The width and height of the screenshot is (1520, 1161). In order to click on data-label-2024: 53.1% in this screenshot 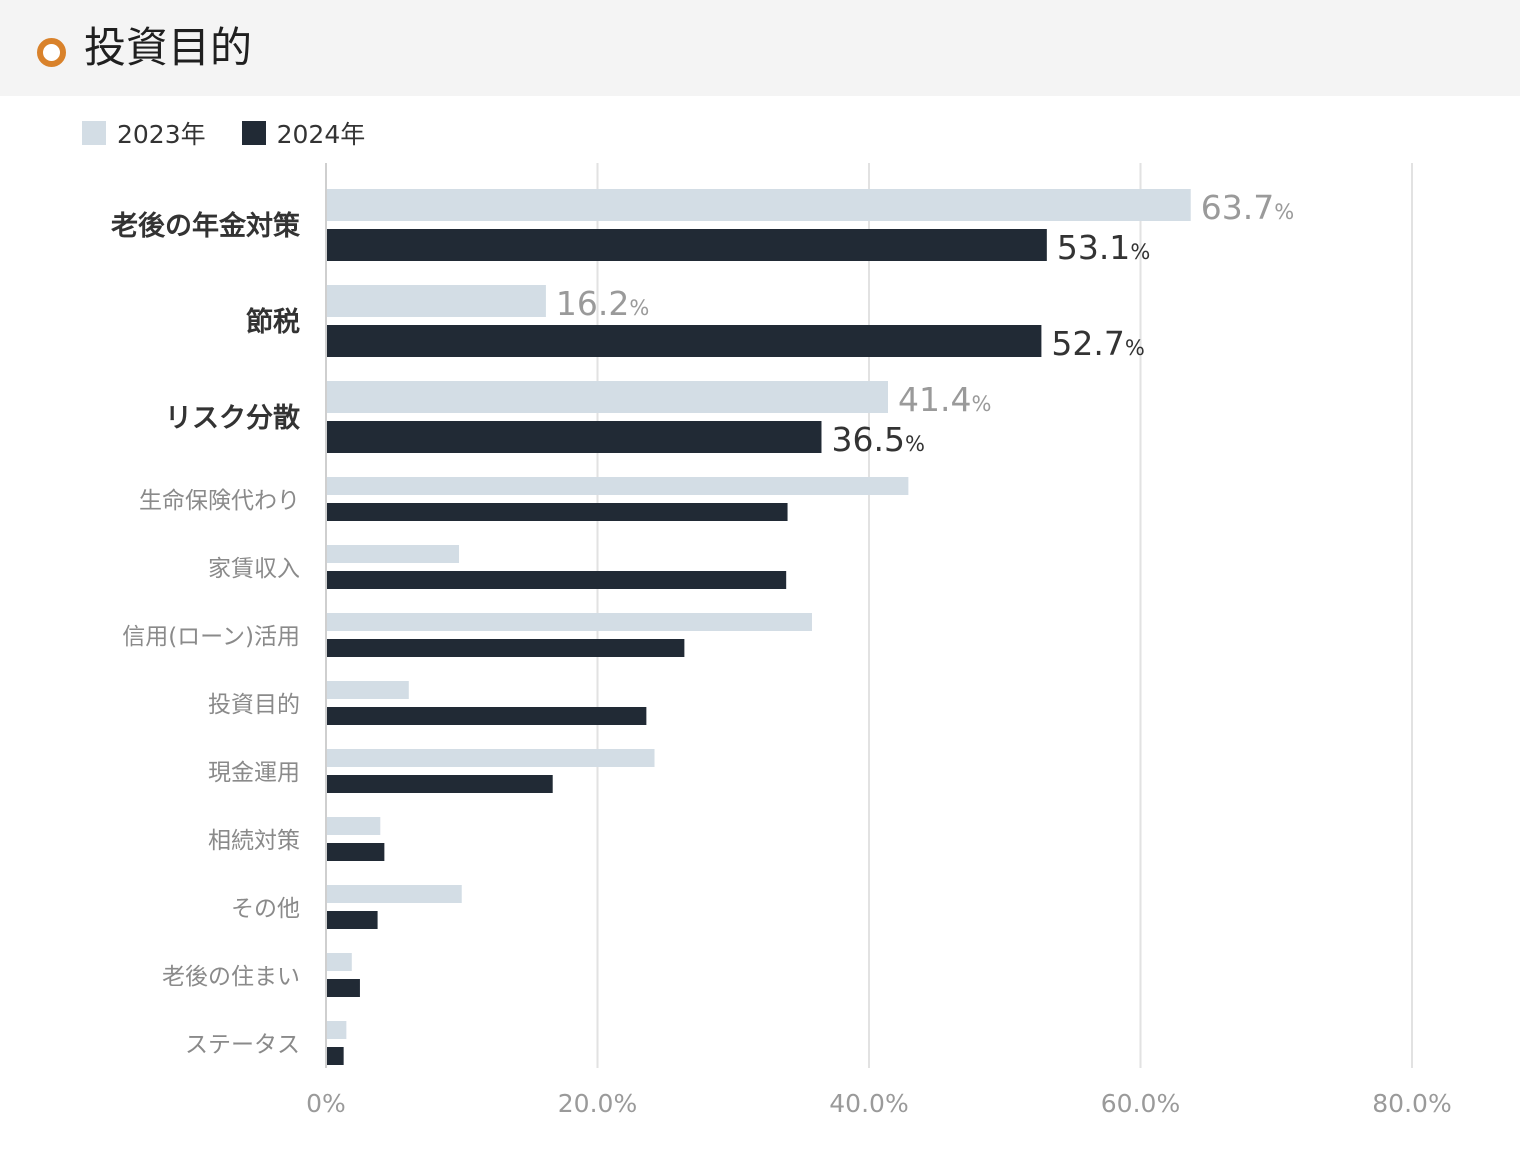, I will do `click(1103, 247)`.